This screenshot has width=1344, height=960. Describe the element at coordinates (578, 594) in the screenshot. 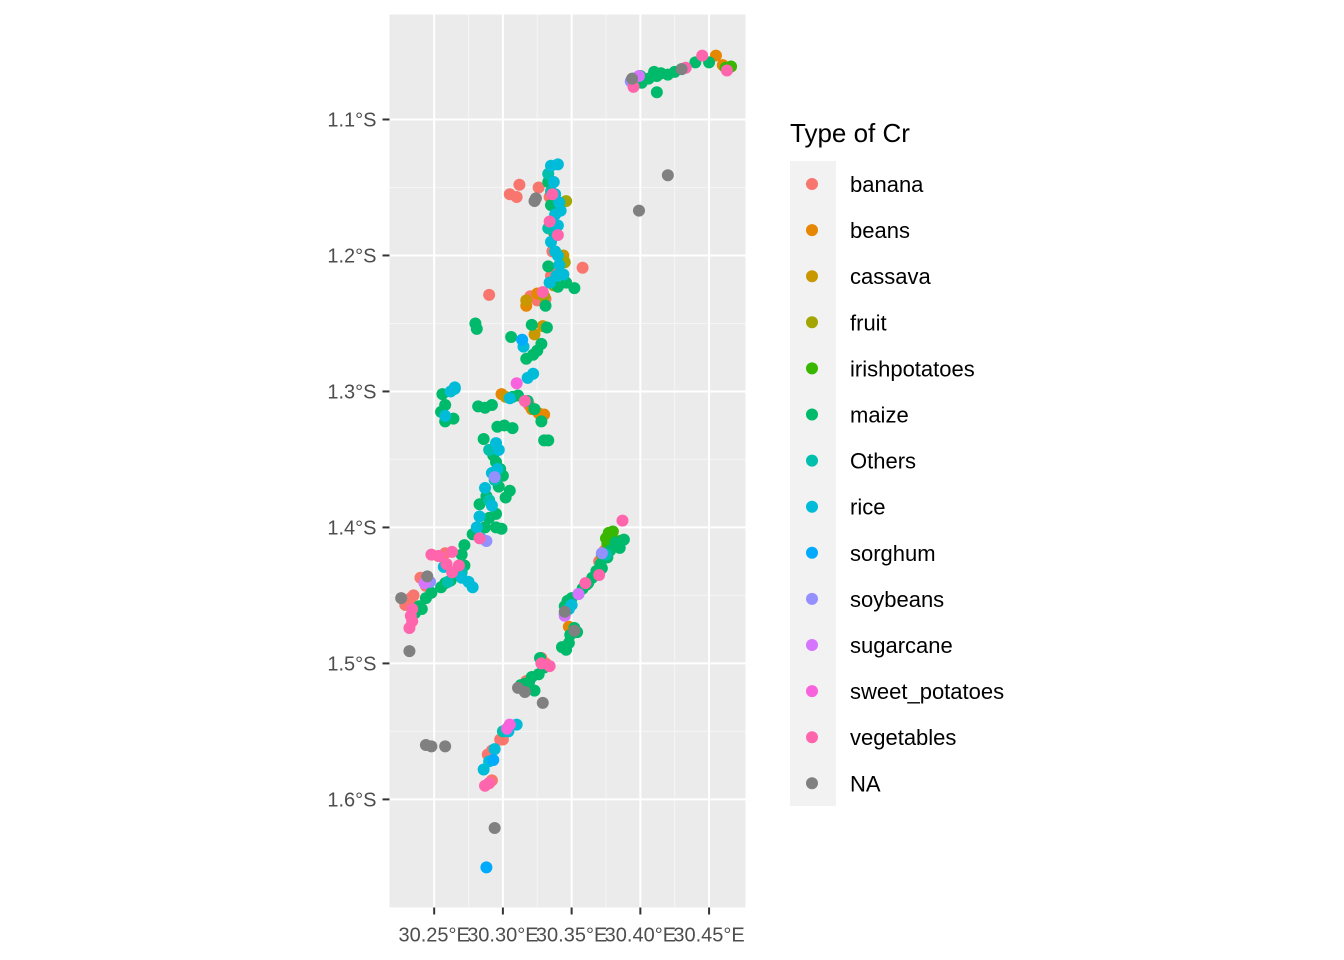

I see `point-sugarcane` at that location.